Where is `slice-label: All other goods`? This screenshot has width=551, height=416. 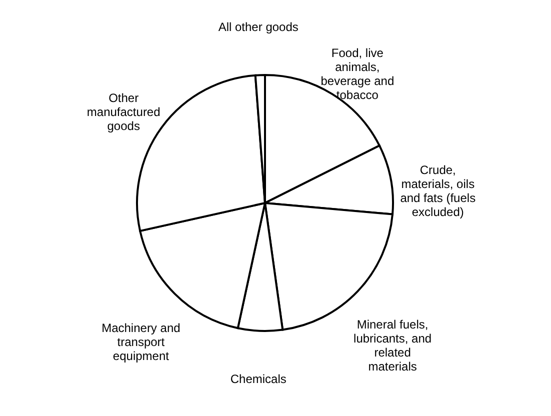
slice-label: All other goods is located at coordinates (258, 27).